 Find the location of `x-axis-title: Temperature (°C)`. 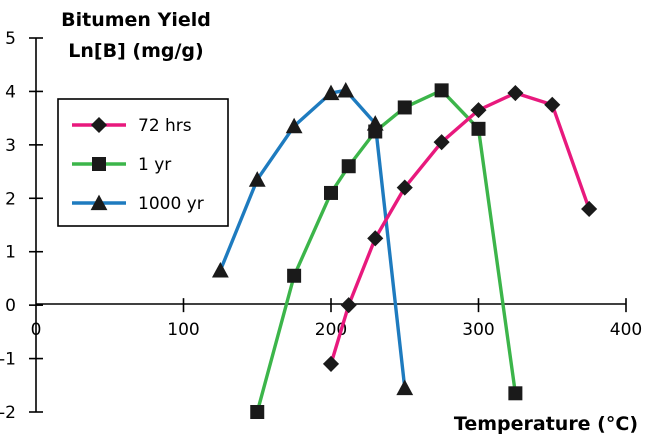

x-axis-title: Temperature (°C) is located at coordinates (546, 424).